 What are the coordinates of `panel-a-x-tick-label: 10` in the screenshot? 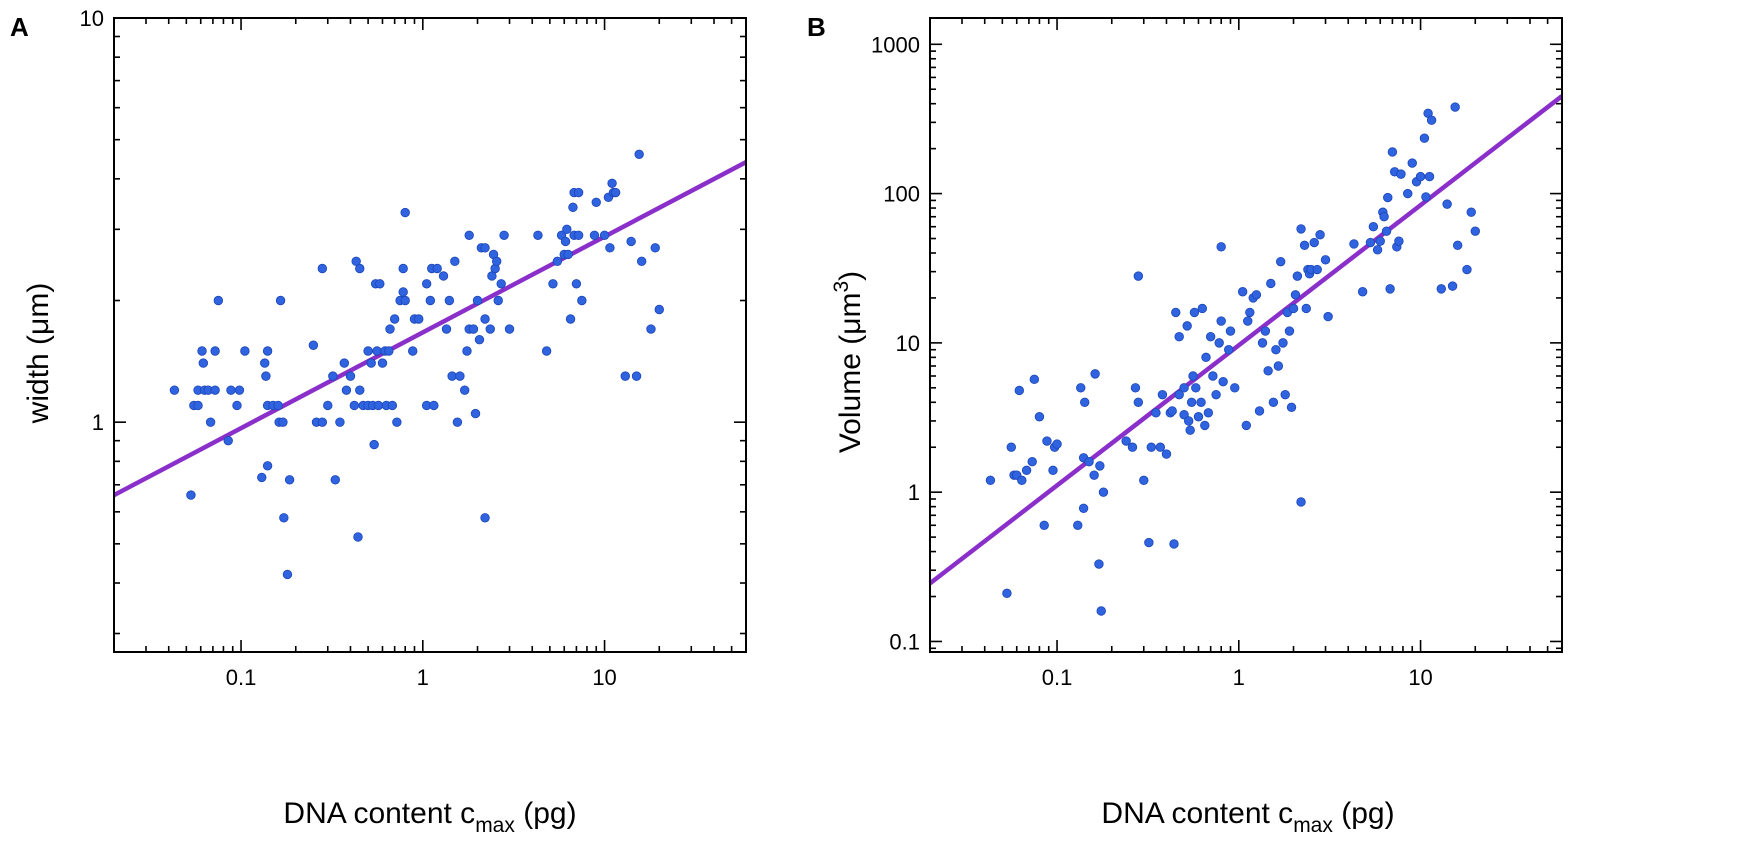 It's located at (604, 677).